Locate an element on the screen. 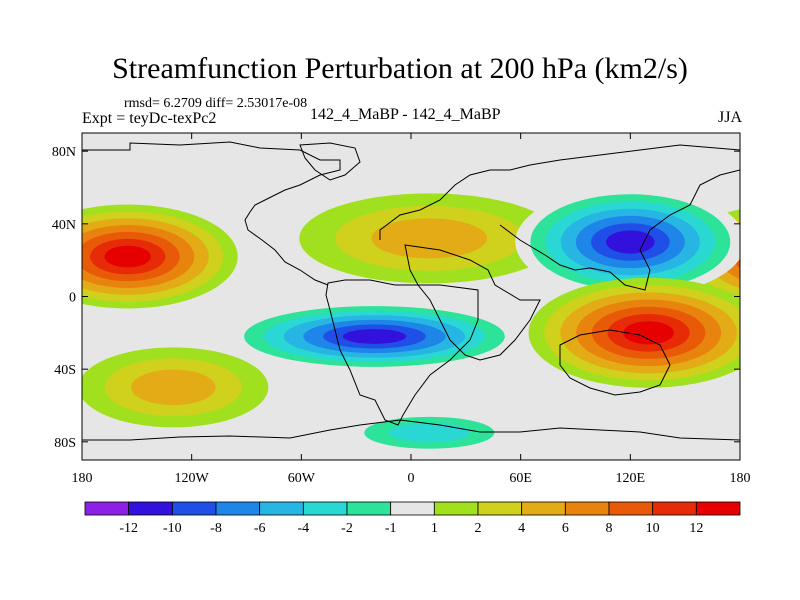 This screenshot has height=600, width=800. colorbar-label: -10 is located at coordinates (172, 528).